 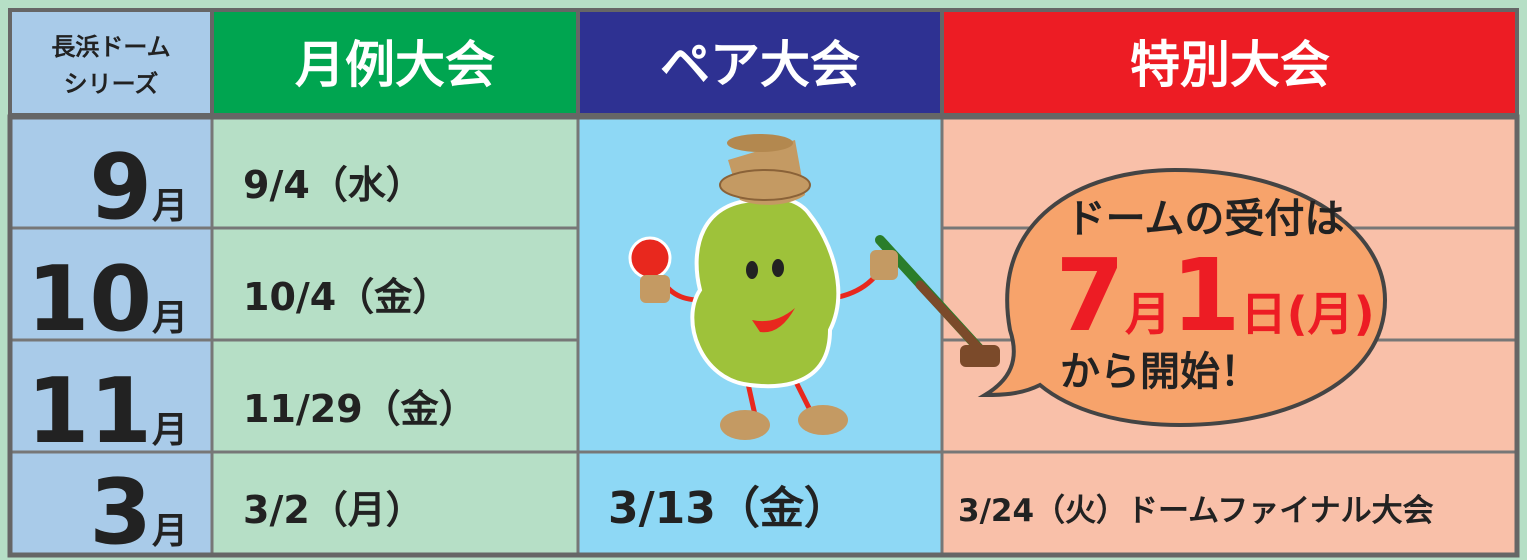 What do you see at coordinates (120, 510) in the screenshot?
I see `month-number: 3` at bounding box center [120, 510].